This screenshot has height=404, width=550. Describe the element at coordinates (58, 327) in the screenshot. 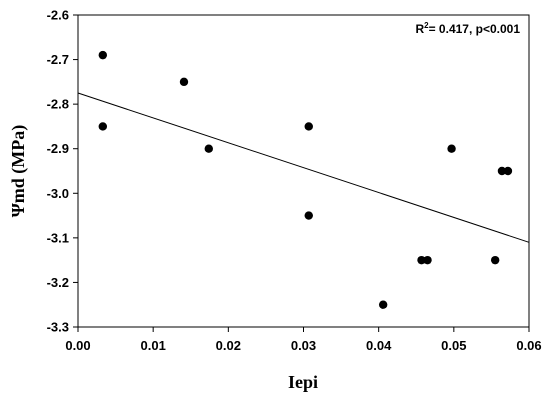

I see `y-tick-label: -3.3` at that location.